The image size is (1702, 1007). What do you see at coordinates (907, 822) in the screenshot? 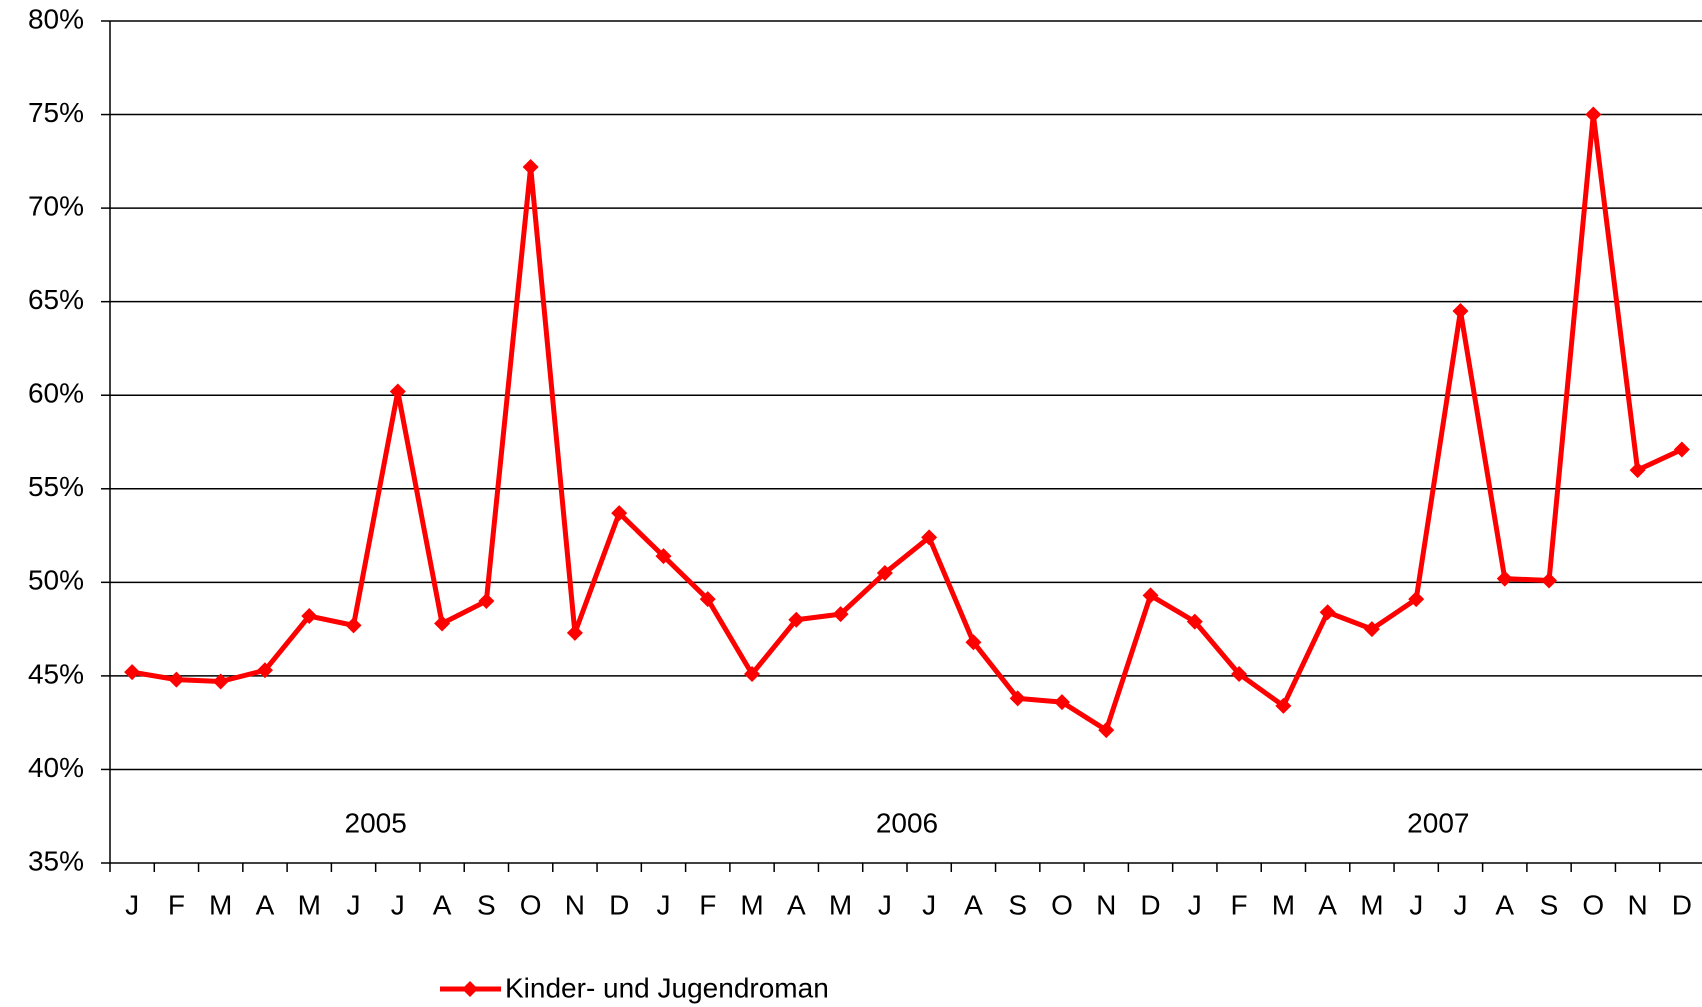
I see `year-label: 2006` at bounding box center [907, 822].